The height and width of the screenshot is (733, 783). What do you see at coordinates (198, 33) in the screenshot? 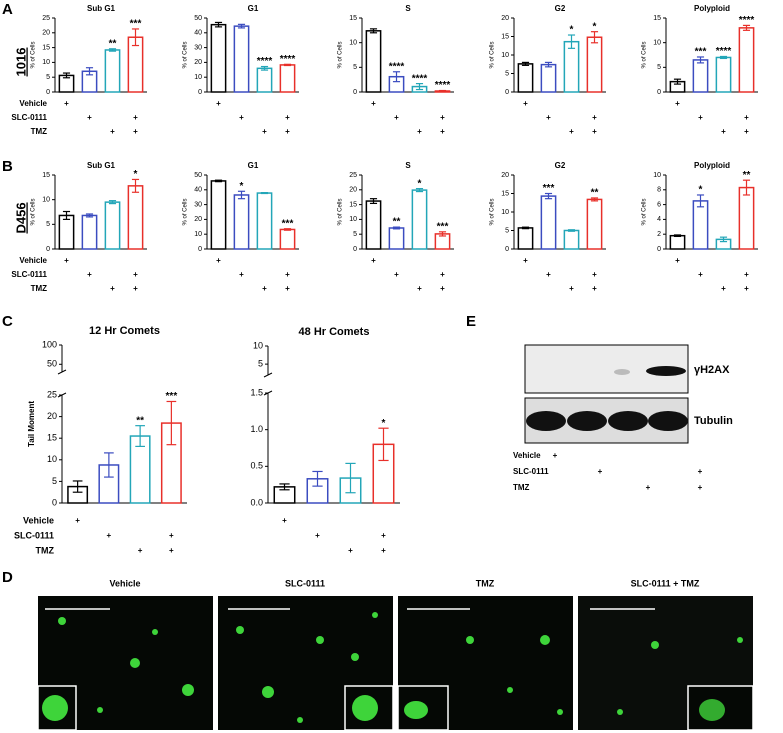
I see `y-tick-label: 40` at bounding box center [198, 33].